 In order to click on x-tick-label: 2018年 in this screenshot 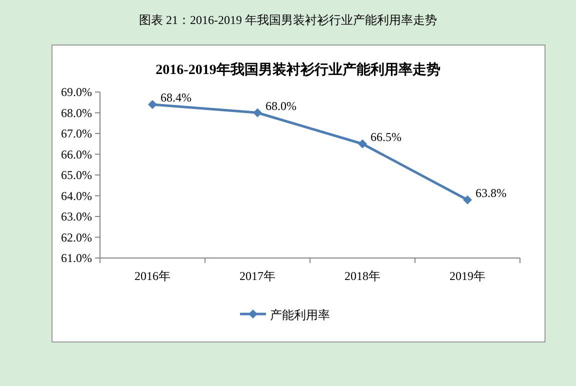, I will do `click(362, 276)`.